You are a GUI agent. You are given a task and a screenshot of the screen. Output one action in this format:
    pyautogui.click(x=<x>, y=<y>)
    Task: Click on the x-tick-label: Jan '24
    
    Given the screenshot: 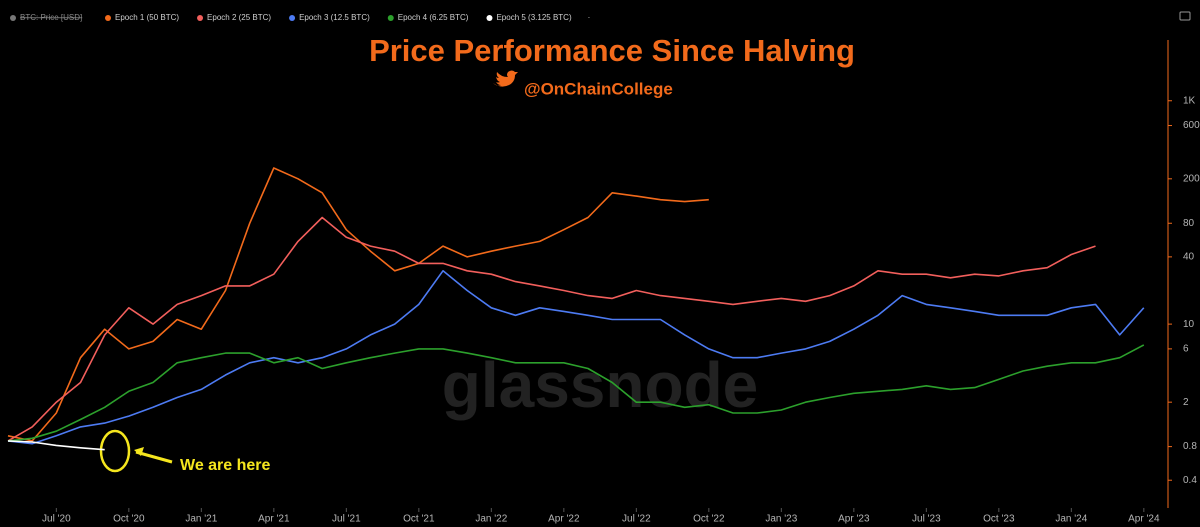 What is the action you would take?
    pyautogui.click(x=1071, y=519)
    